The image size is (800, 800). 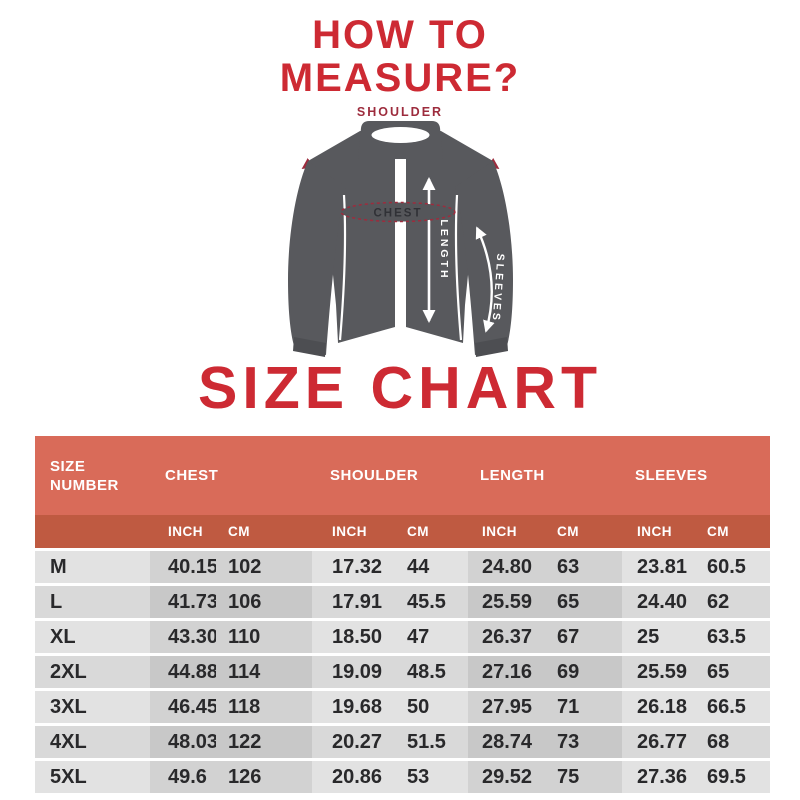 I want to click on measurement-cell: 48.03, so click(x=184, y=742).